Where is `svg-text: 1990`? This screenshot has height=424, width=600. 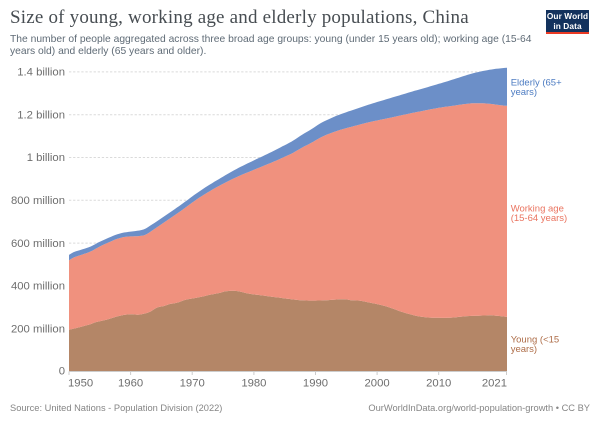 svg-text: 1990 is located at coordinates (315, 384).